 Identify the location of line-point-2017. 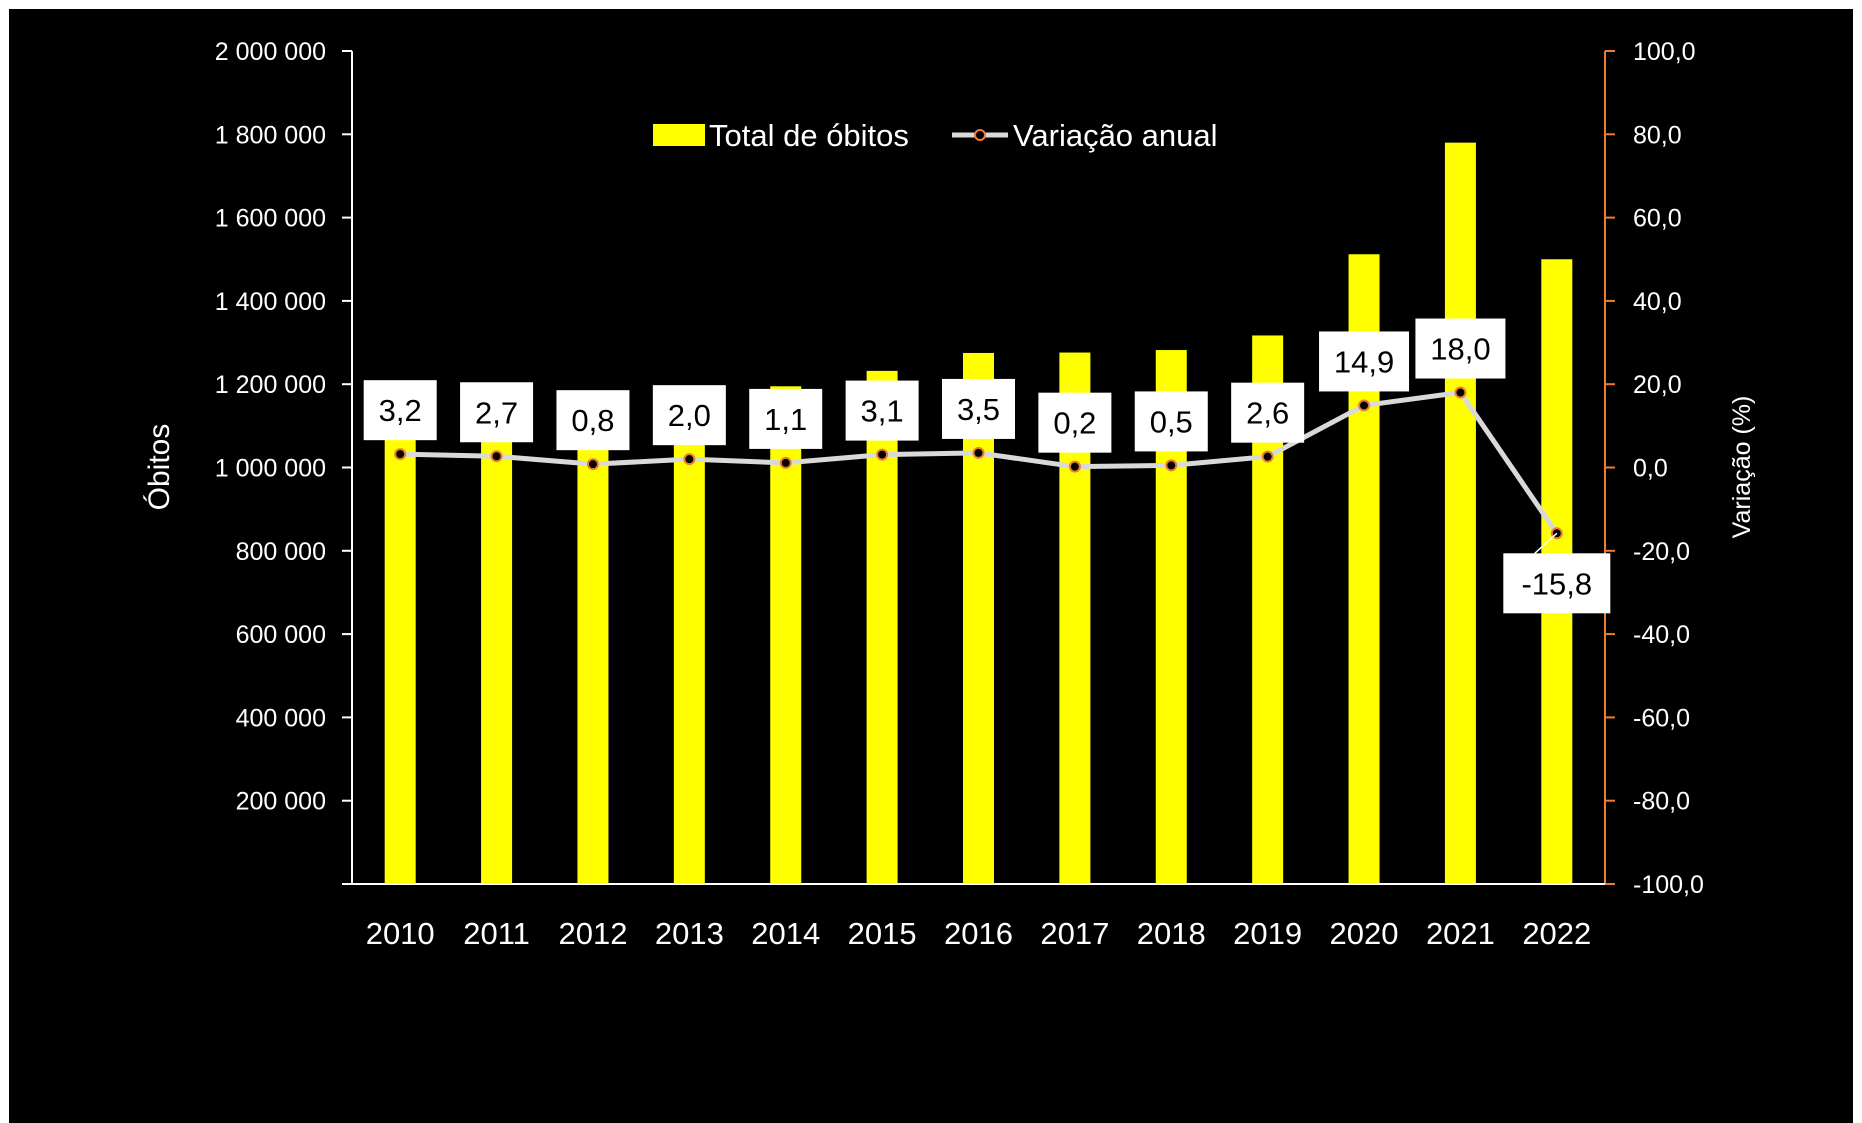
(1074, 466).